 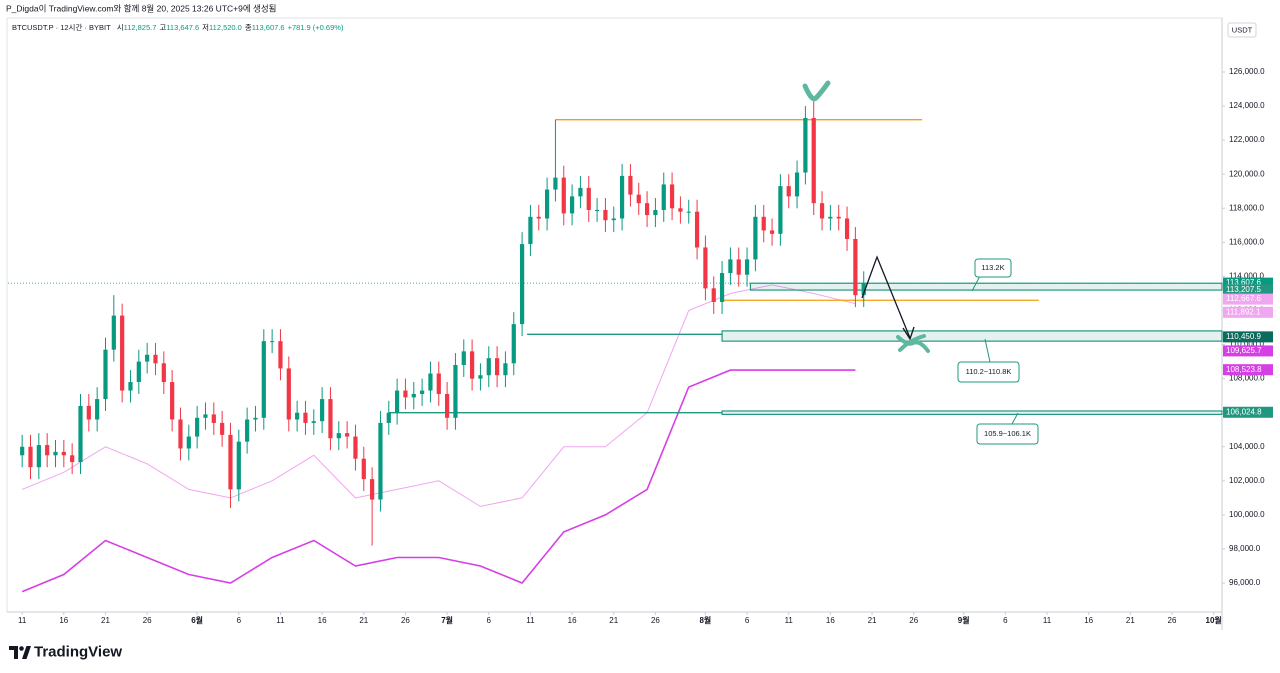 What do you see at coordinates (316, 27) in the screenshot?
I see `legend-change: +781.9 (+0.69%)` at bounding box center [316, 27].